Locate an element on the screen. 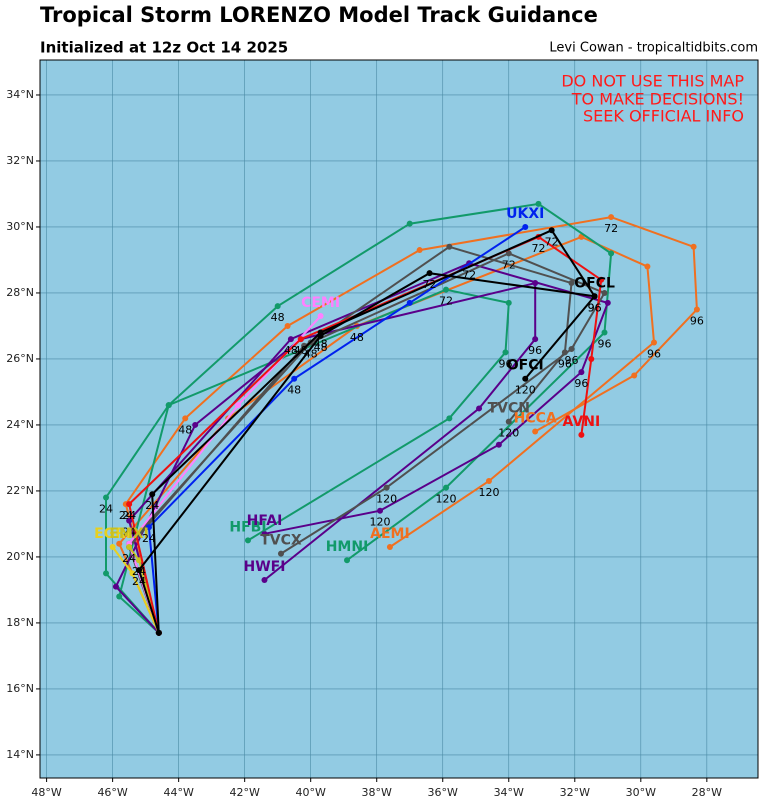  x-tick-label: 42°W is located at coordinates (244, 792).